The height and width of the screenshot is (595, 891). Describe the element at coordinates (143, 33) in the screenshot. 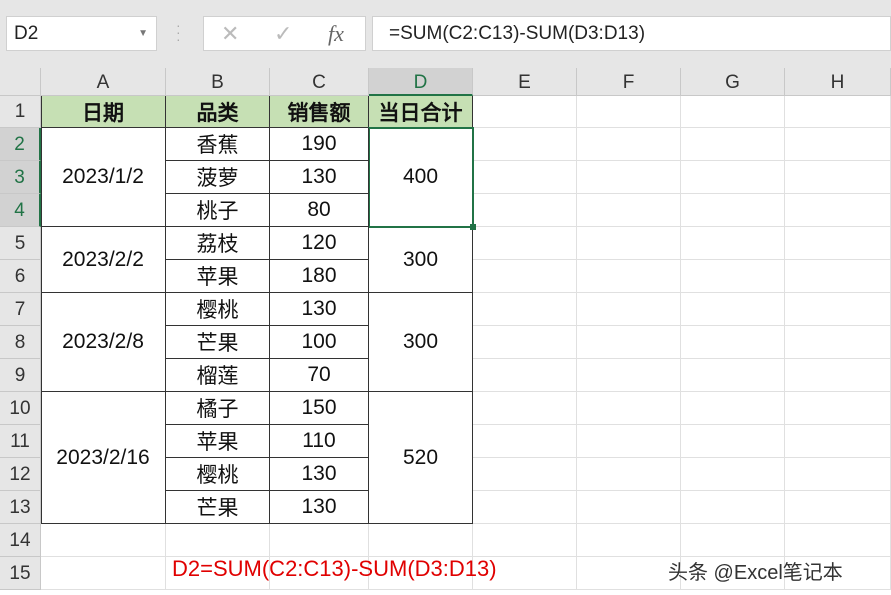

I see `chevron-down-icon: ▼` at that location.